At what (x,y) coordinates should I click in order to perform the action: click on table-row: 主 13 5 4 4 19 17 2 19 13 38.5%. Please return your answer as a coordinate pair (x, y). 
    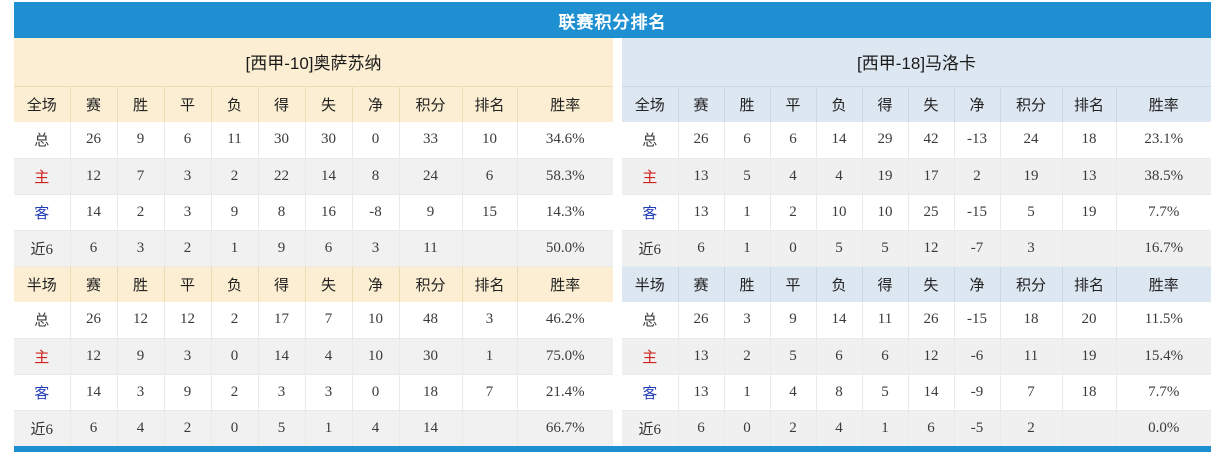
    Looking at the image, I should click on (917, 176).